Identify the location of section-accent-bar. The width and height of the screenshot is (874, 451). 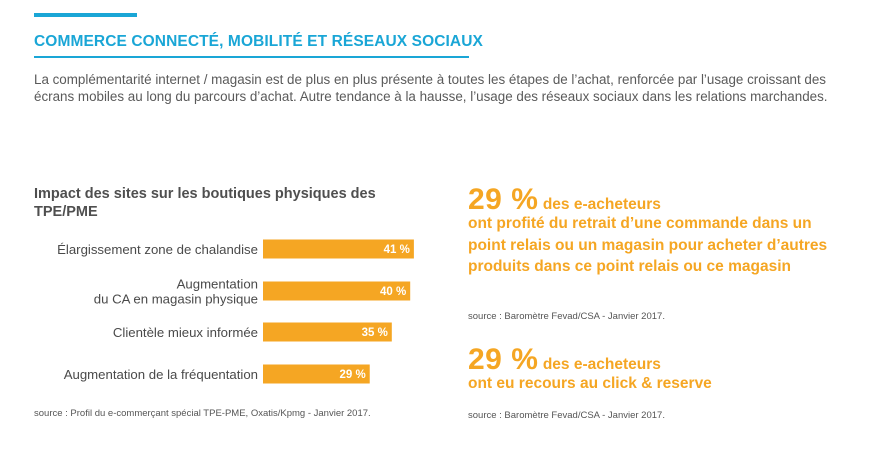
(85, 15).